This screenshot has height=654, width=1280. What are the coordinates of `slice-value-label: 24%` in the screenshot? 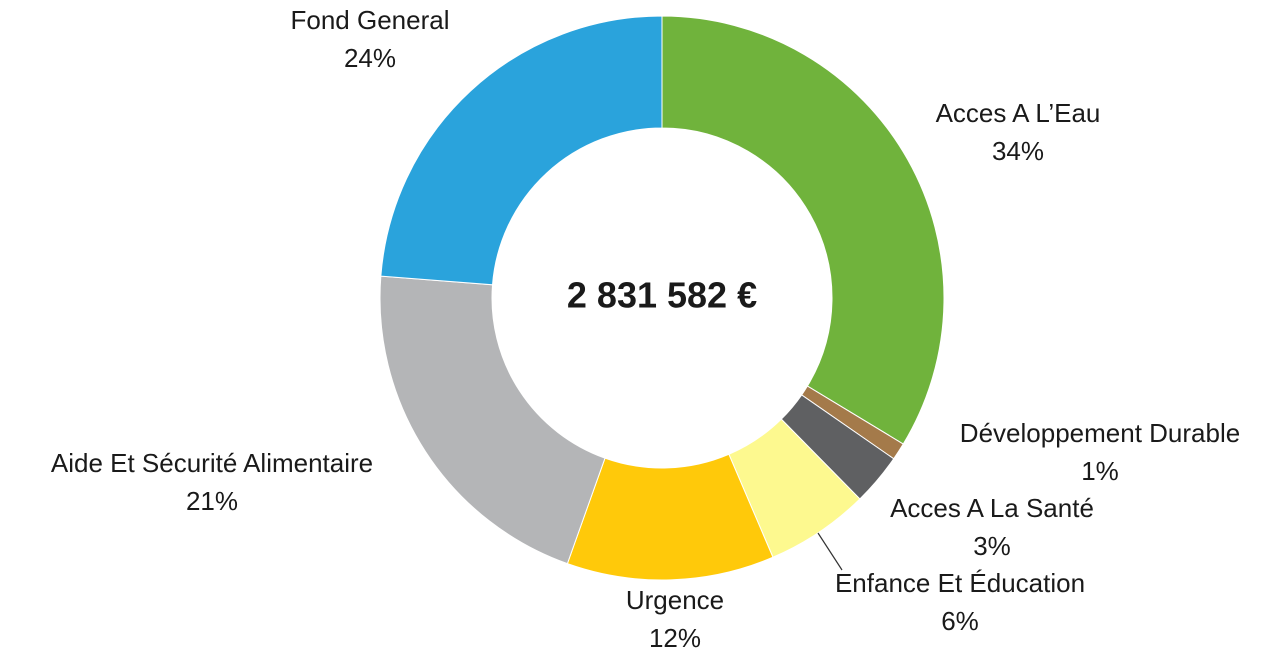 It's located at (370, 58).